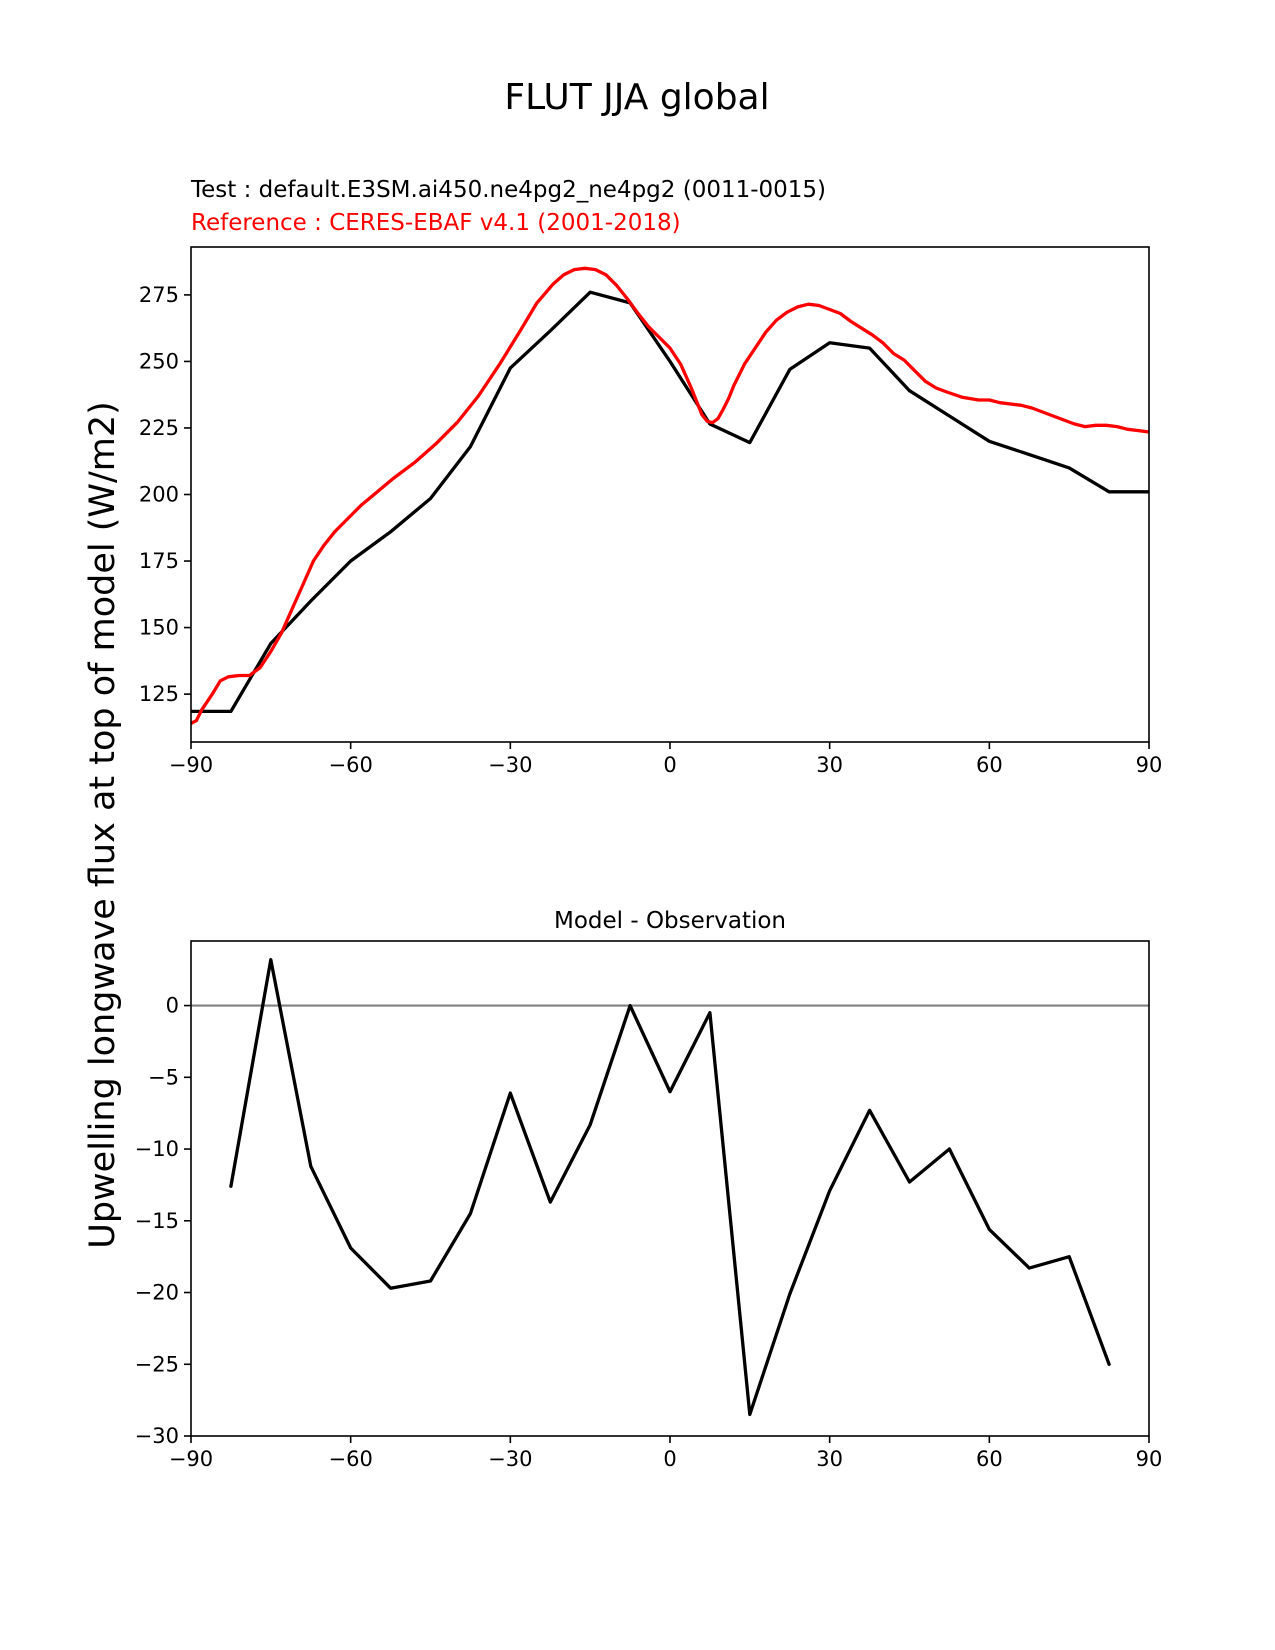 Image resolution: width=1275 pixels, height=1650 pixels. Describe the element at coordinates (172, 1006) in the screenshot. I see `y-tick-label: 0` at that location.